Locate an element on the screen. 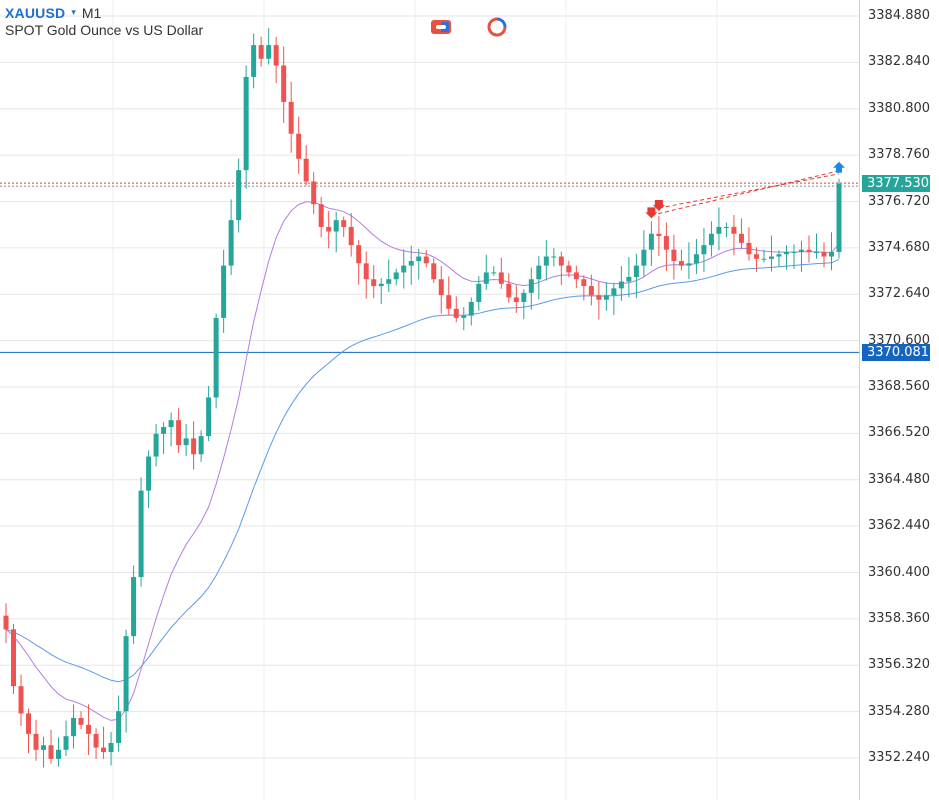 This screenshot has width=939, height=800. symbol-selector: XAUUSD is located at coordinates (35, 12).